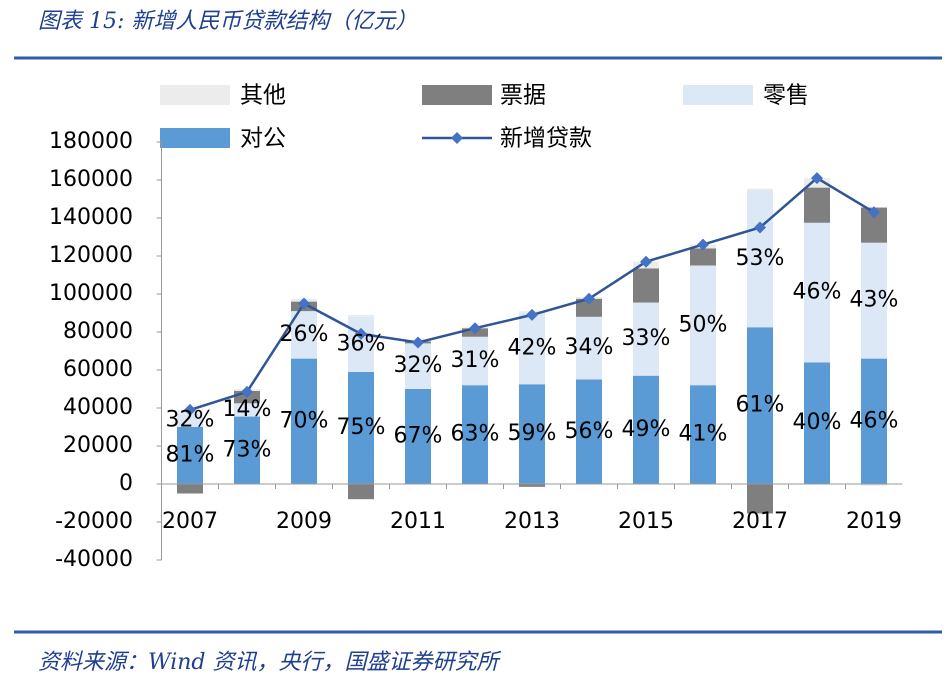 The width and height of the screenshot is (952, 684). I want to click on data-label: 70%, so click(304, 420).